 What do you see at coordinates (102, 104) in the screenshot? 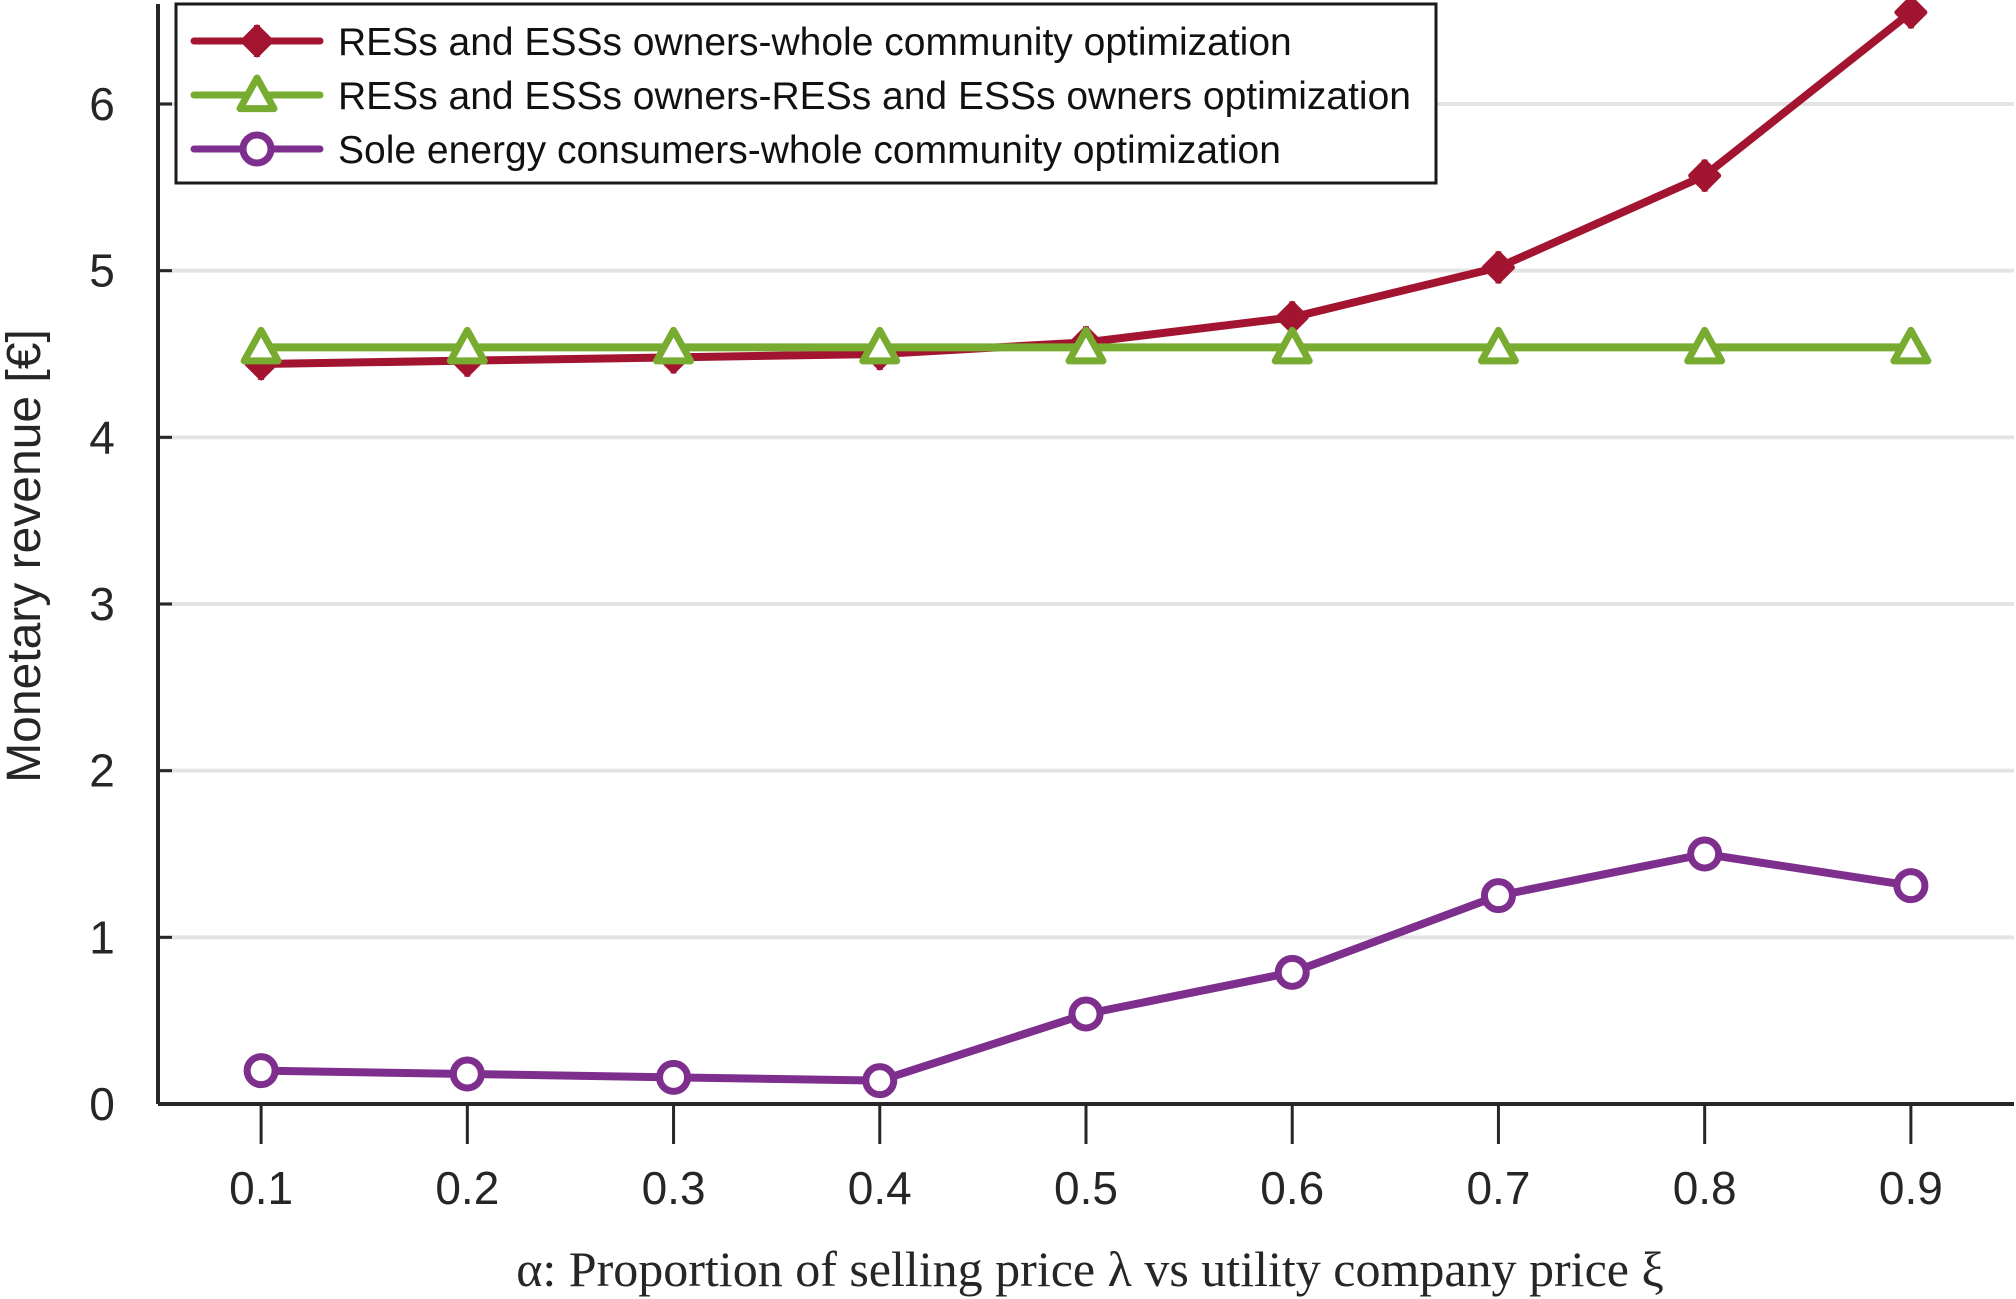
I see `y-tick-label: 6` at bounding box center [102, 104].